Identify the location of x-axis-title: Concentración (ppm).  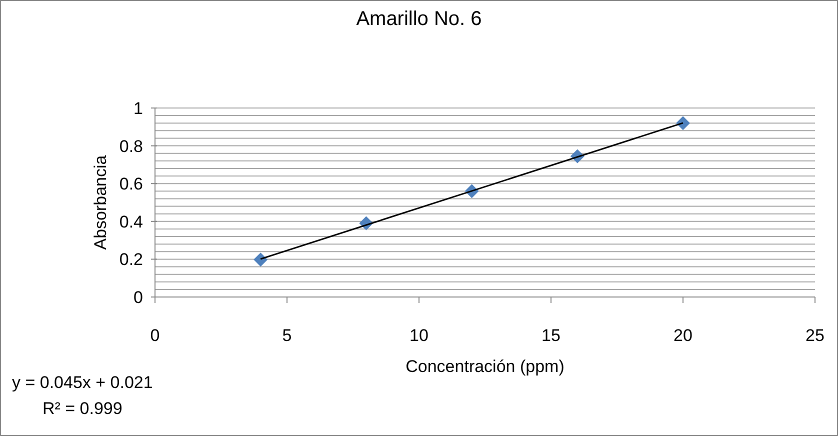
(485, 366).